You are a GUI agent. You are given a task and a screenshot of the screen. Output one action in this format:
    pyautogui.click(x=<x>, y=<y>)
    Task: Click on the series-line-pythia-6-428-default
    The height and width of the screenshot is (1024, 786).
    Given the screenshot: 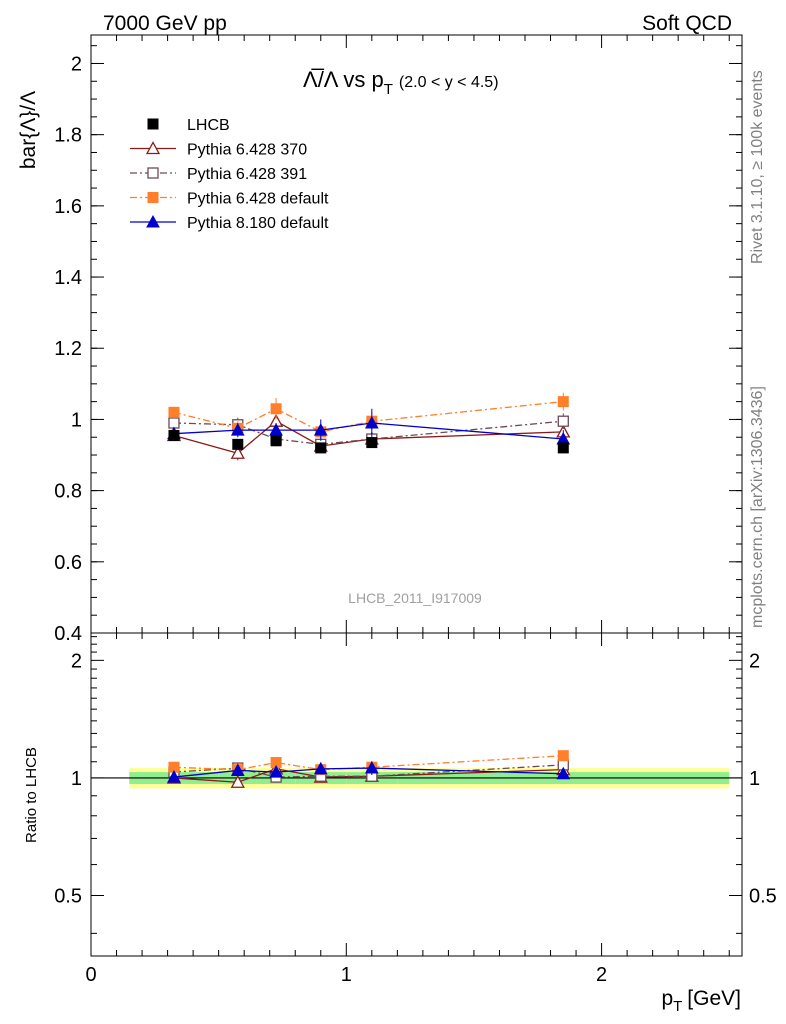 What is the action you would take?
    pyautogui.click(x=368, y=416)
    